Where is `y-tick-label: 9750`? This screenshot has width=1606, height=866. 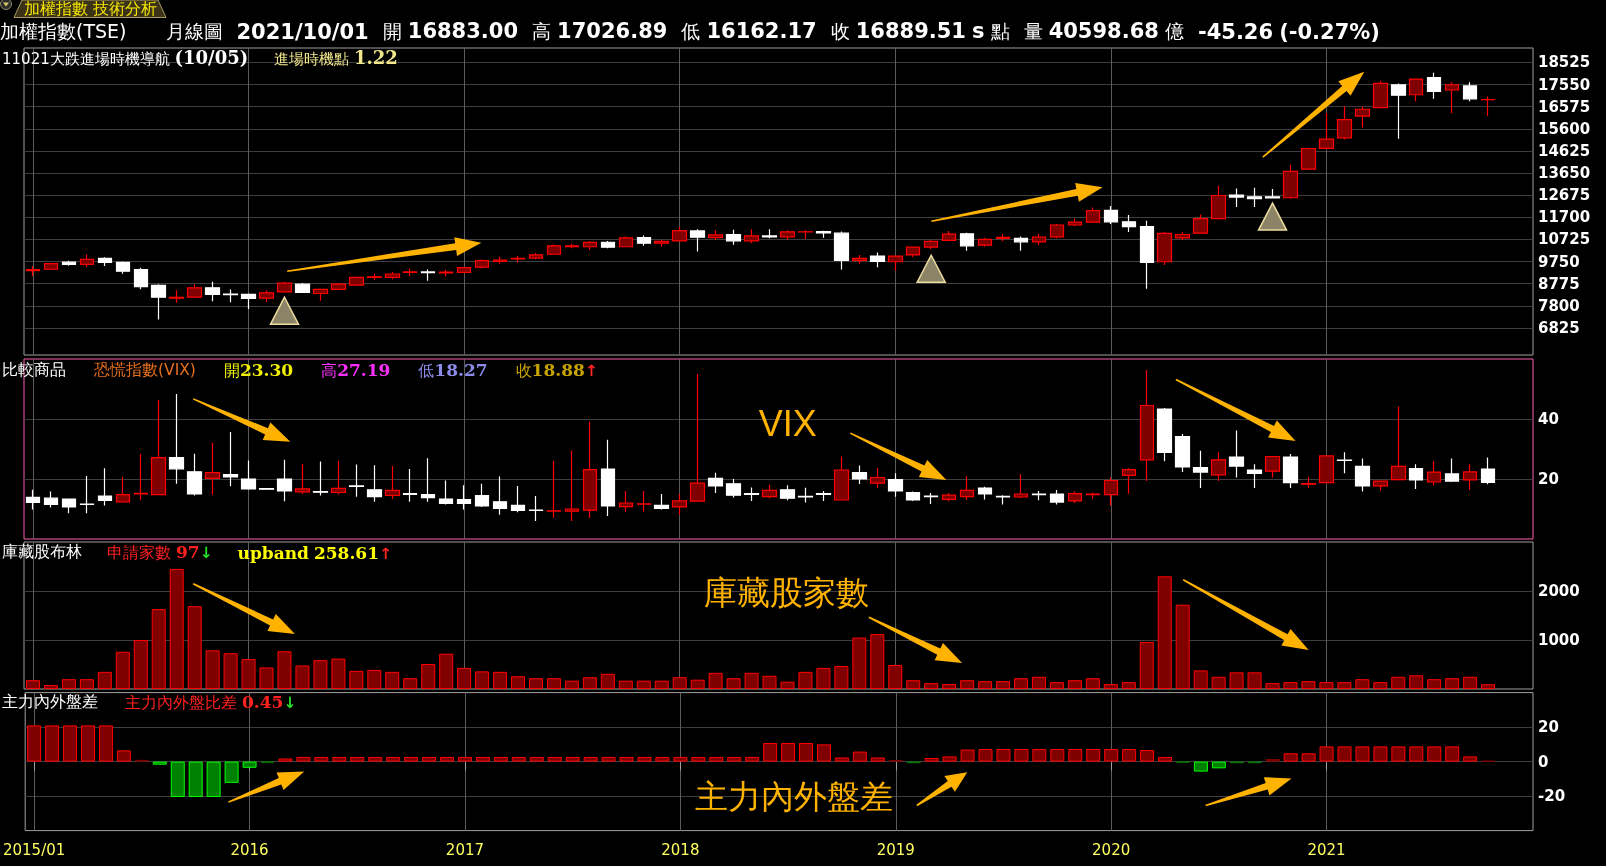 y-tick-label: 9750 is located at coordinates (1559, 261).